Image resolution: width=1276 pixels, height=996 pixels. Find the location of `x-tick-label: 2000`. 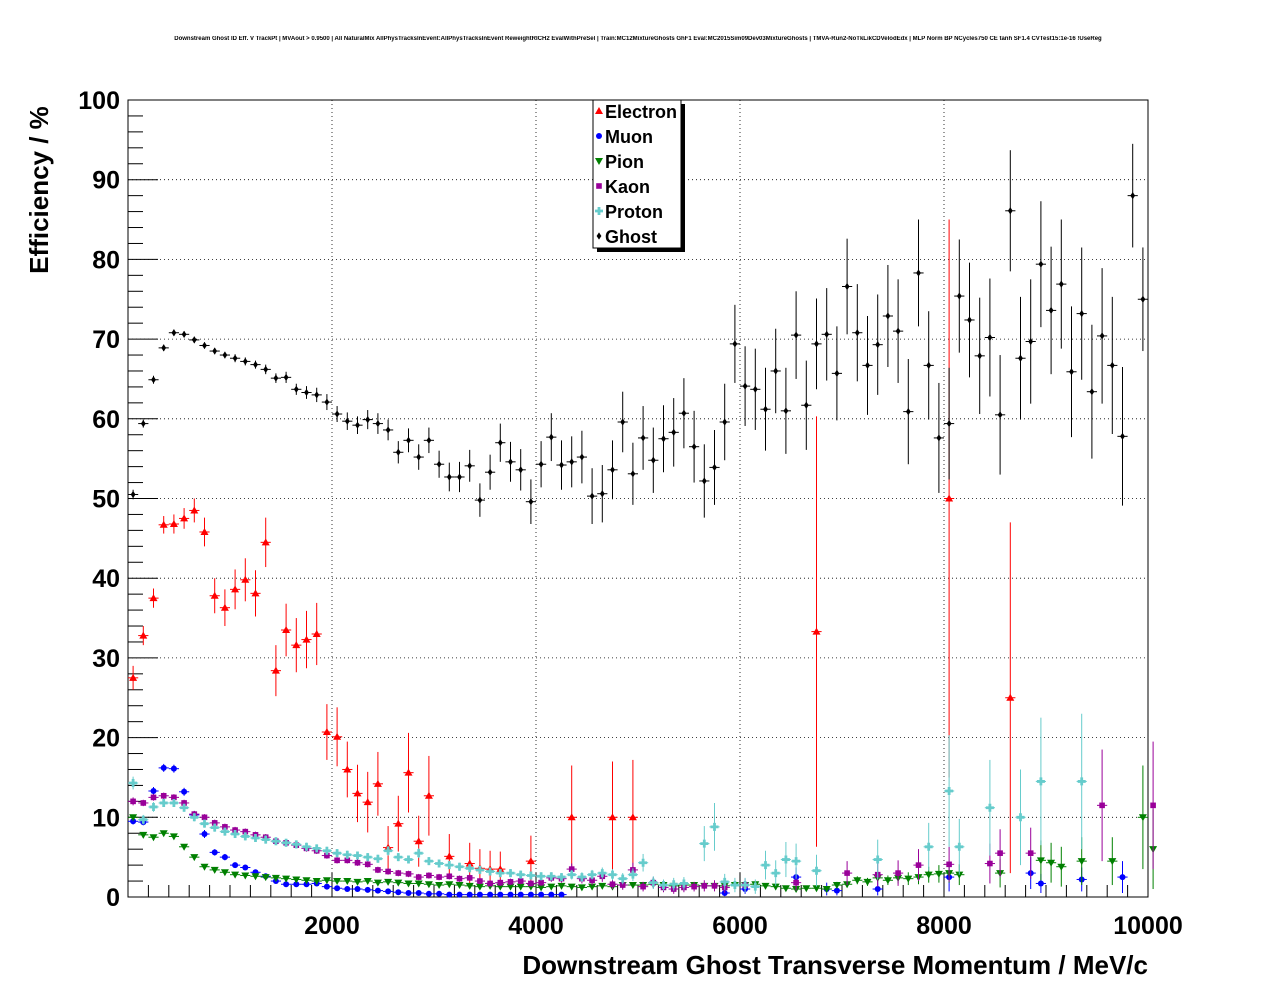

x-tick-label: 2000 is located at coordinates (332, 926).